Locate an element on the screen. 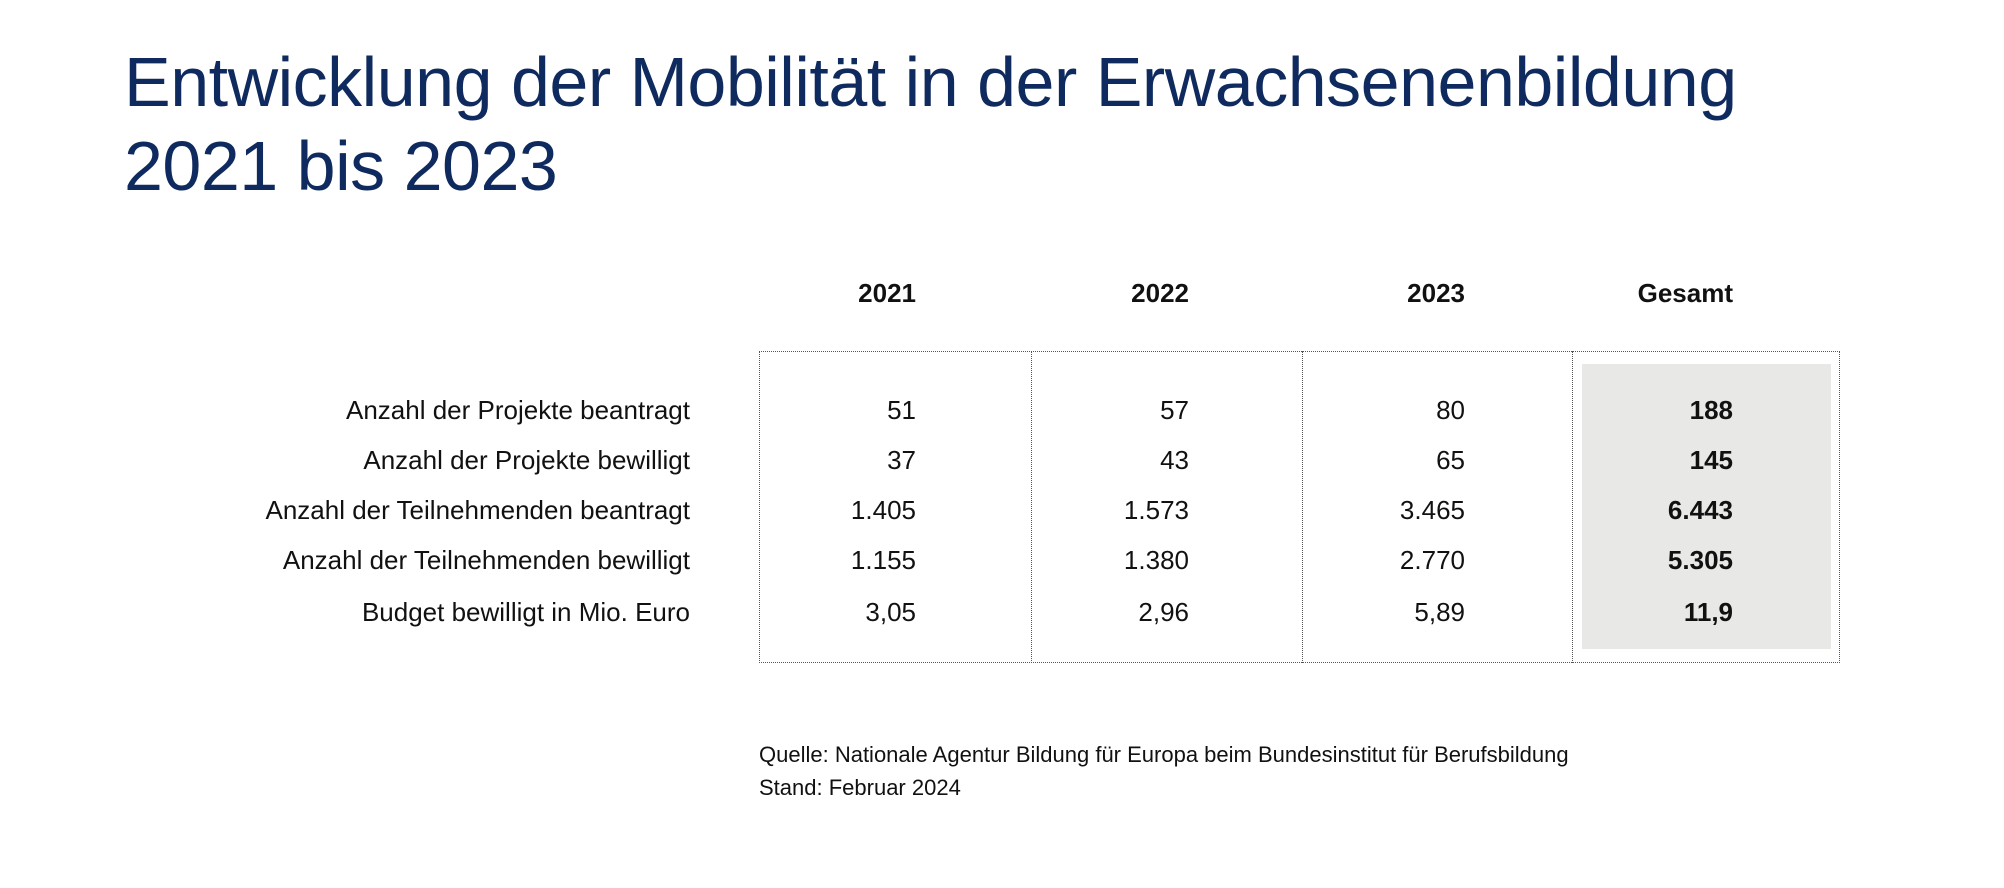 The height and width of the screenshot is (888, 2004). column-header: 2023 is located at coordinates (1436, 293).